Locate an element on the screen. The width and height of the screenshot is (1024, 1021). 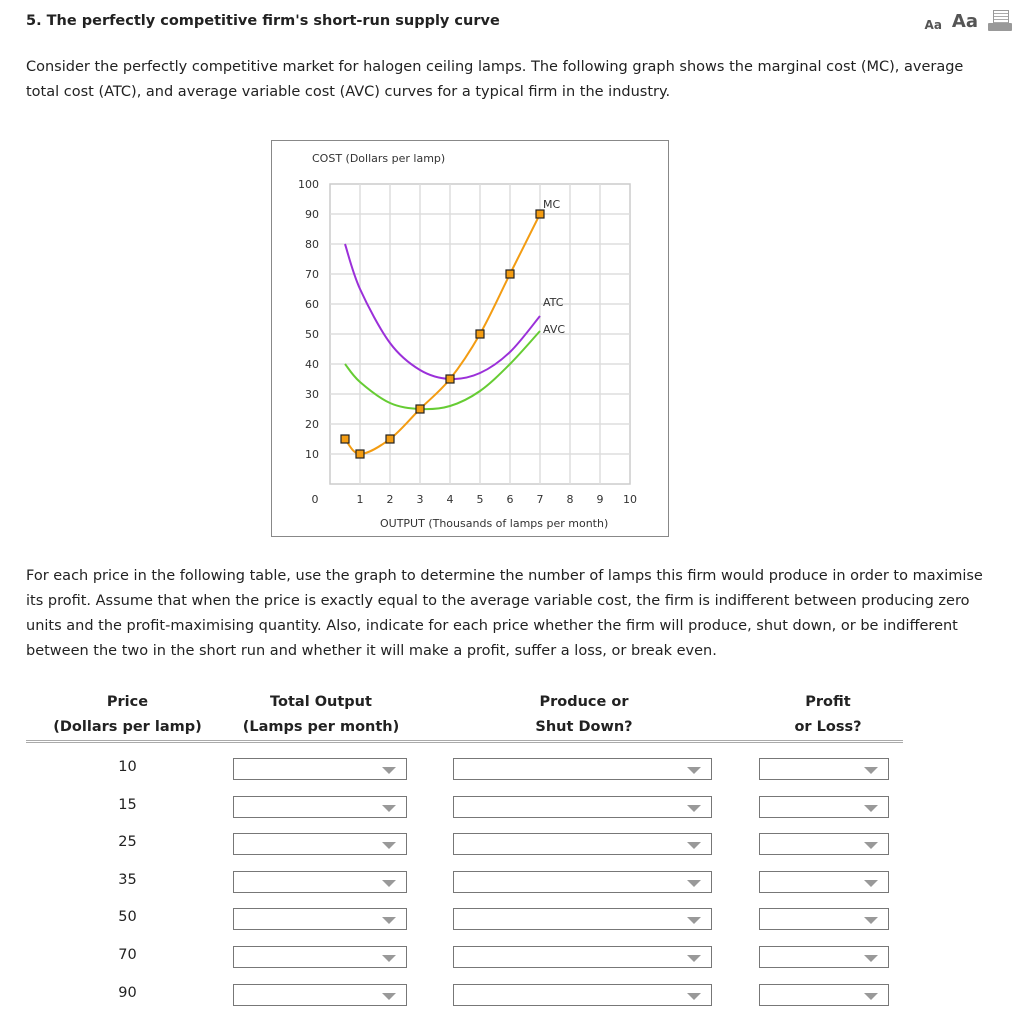
y-tick-label: 70 is located at coordinates (312, 274).